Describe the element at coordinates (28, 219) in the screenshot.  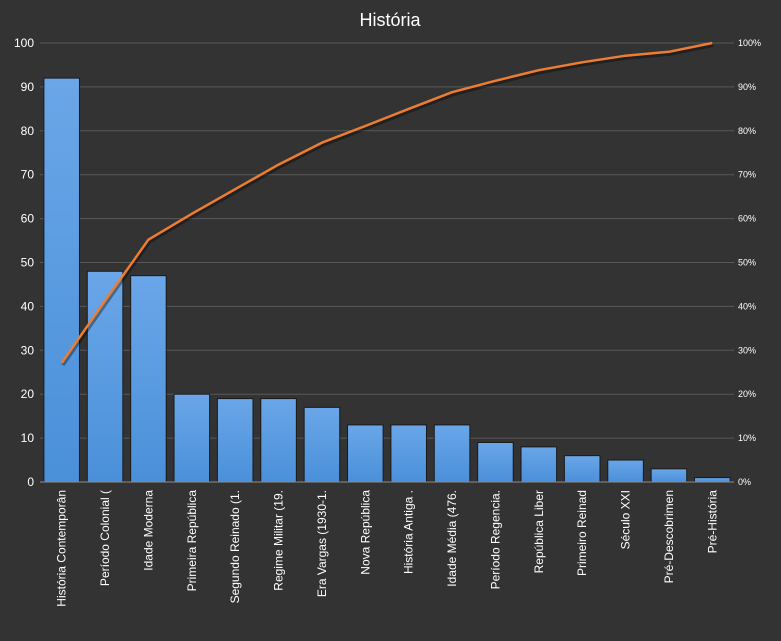
I see `y-tick-label: 60` at that location.